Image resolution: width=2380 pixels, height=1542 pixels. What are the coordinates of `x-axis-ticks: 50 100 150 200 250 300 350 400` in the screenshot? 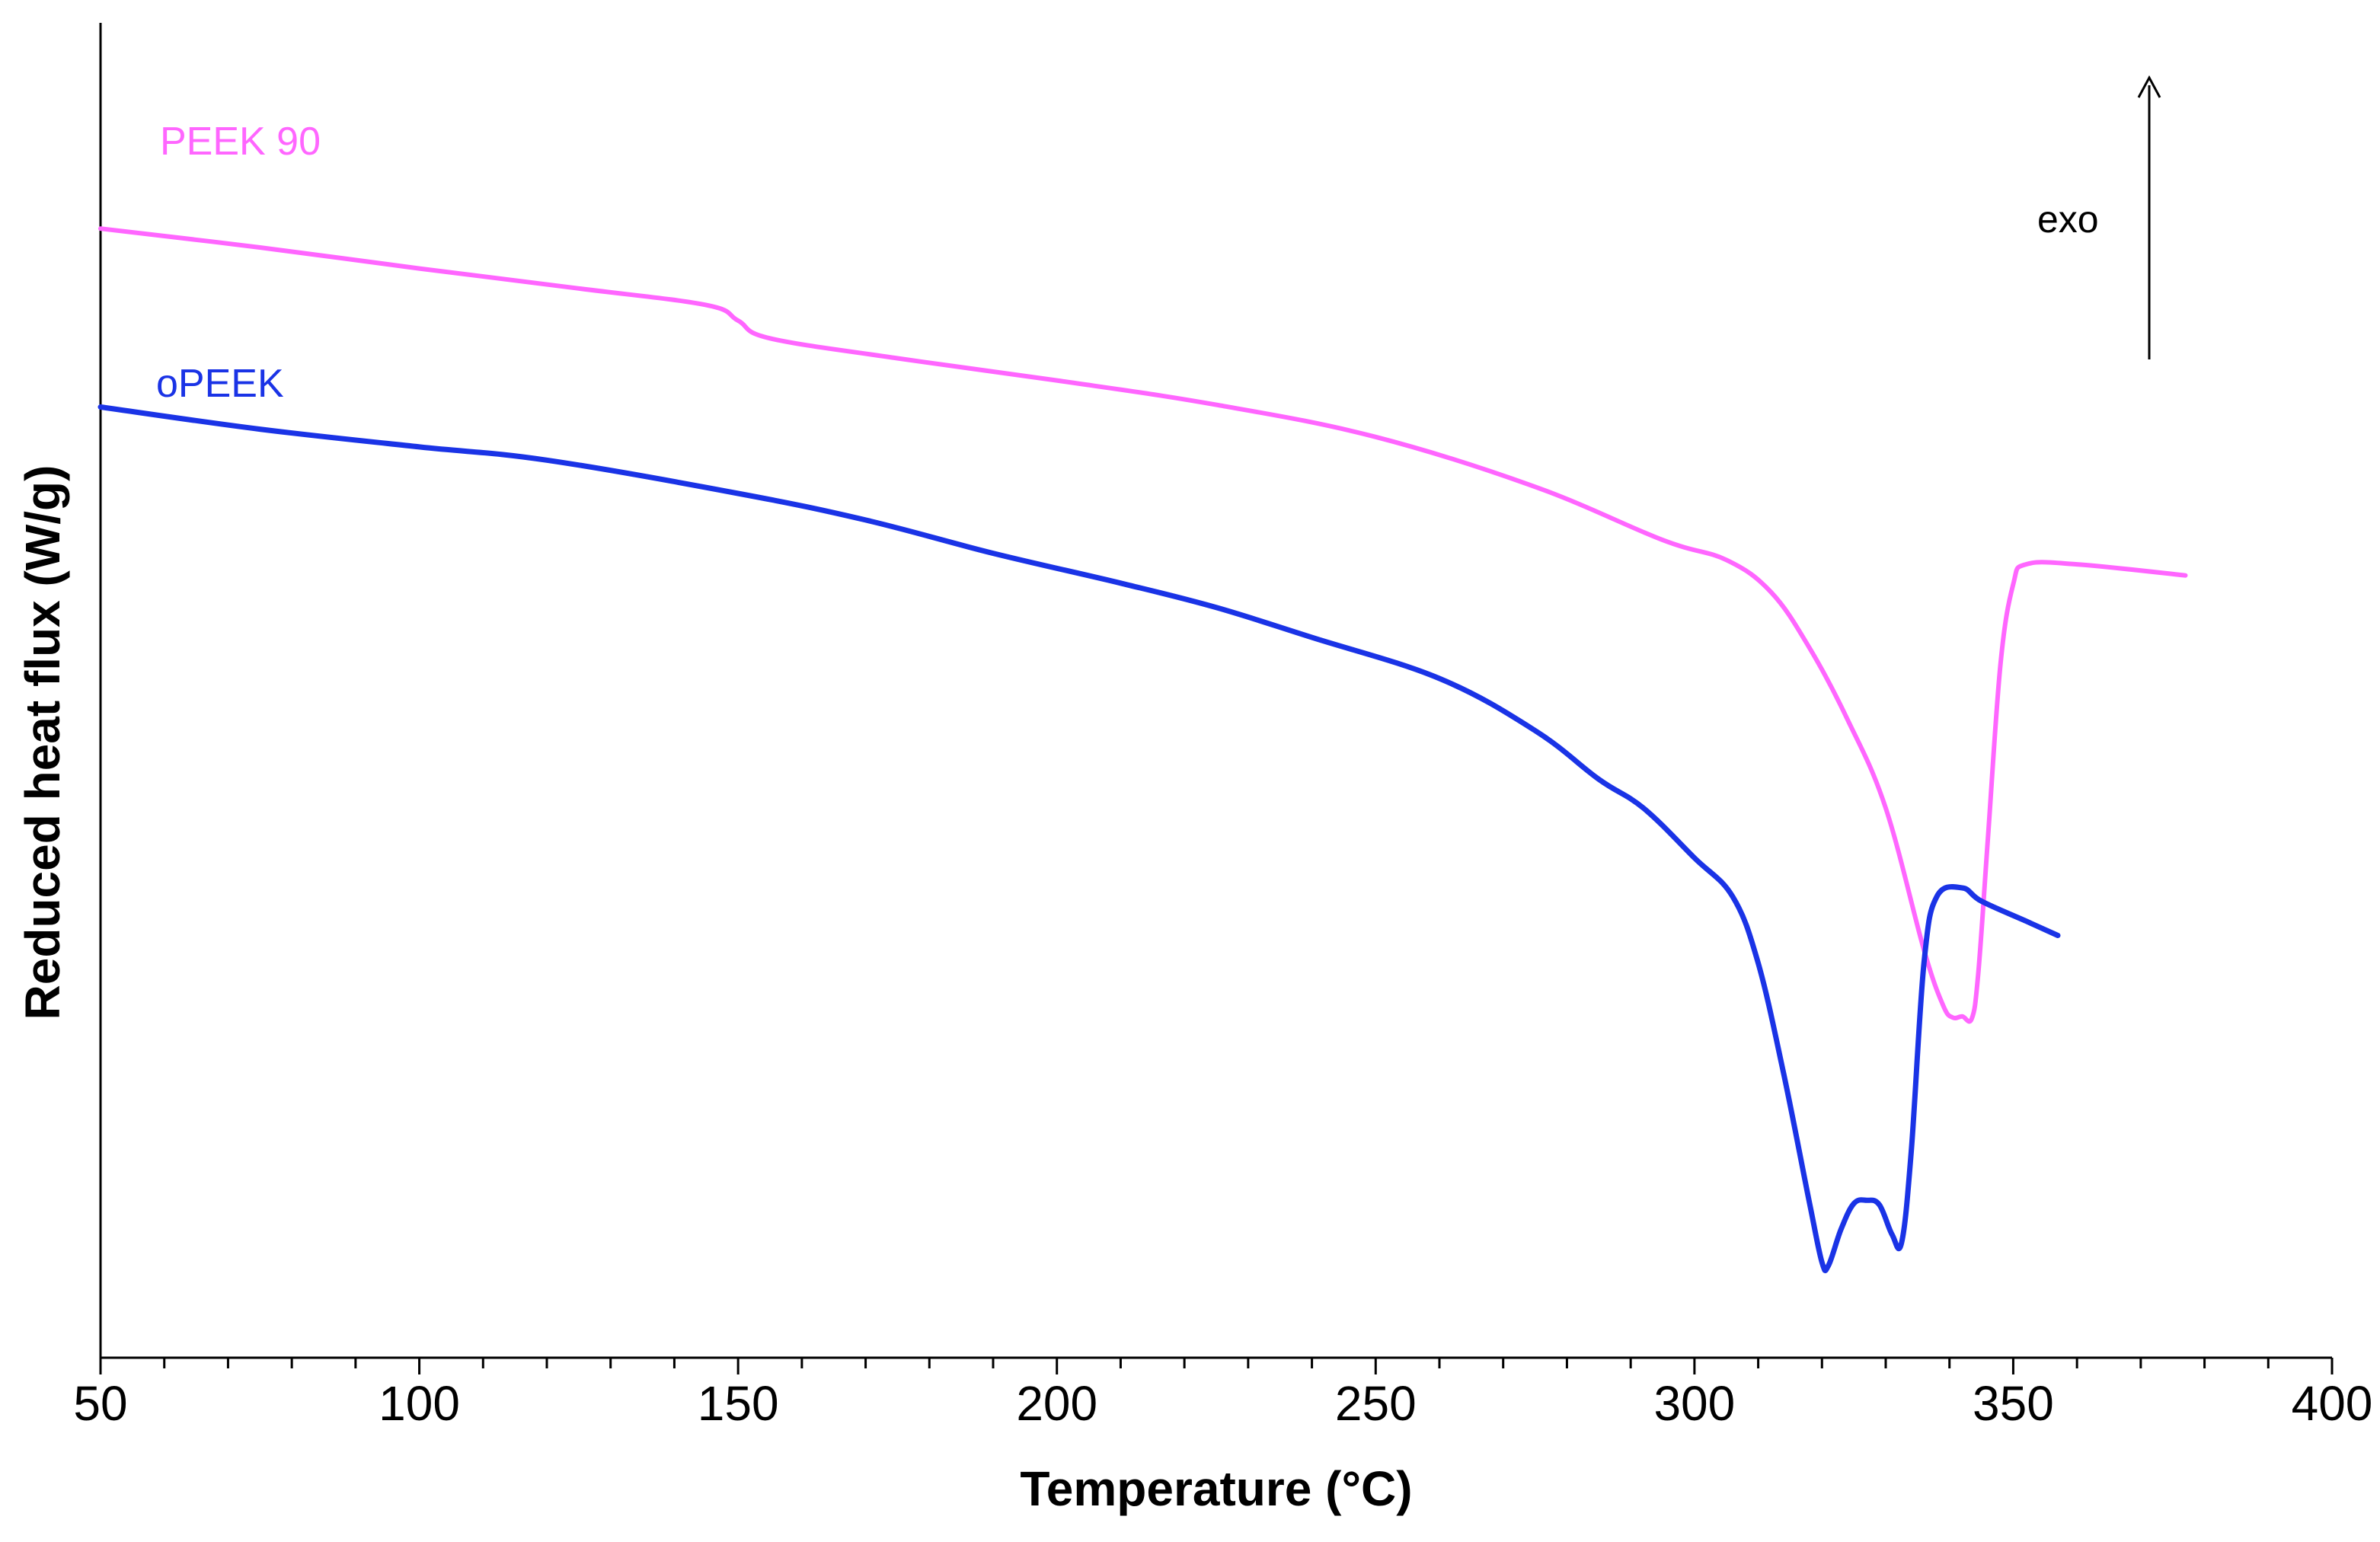 It's located at (1223, 1395).